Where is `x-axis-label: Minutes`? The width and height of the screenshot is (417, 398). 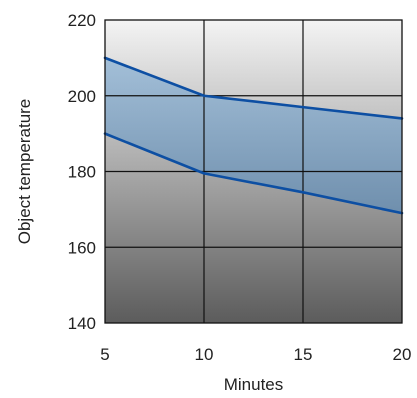 x-axis-label: Minutes is located at coordinates (254, 384).